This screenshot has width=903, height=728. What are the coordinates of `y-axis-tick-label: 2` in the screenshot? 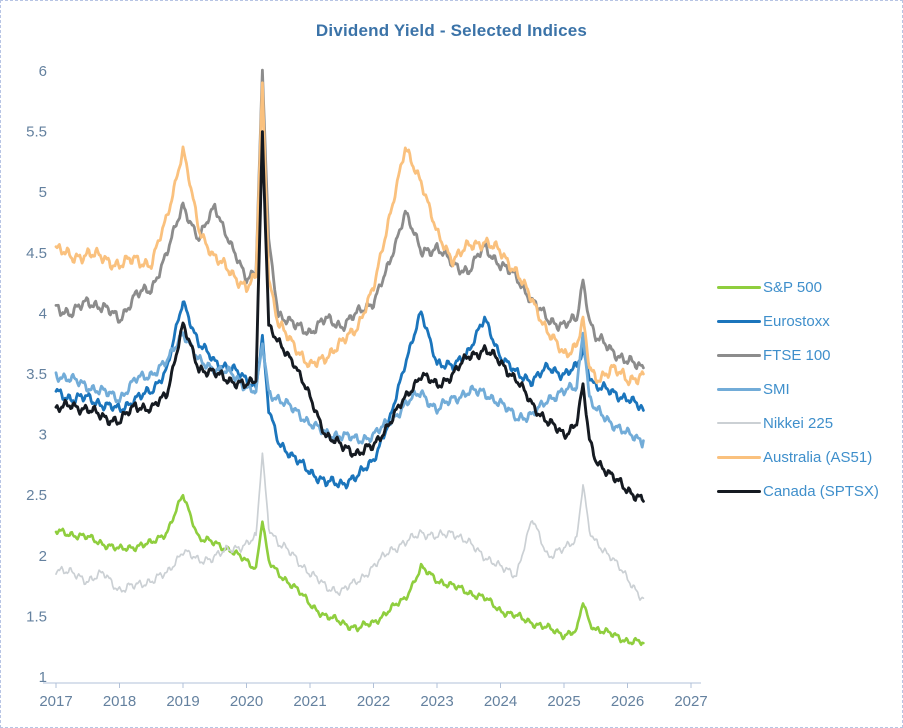 It's located at (43, 556).